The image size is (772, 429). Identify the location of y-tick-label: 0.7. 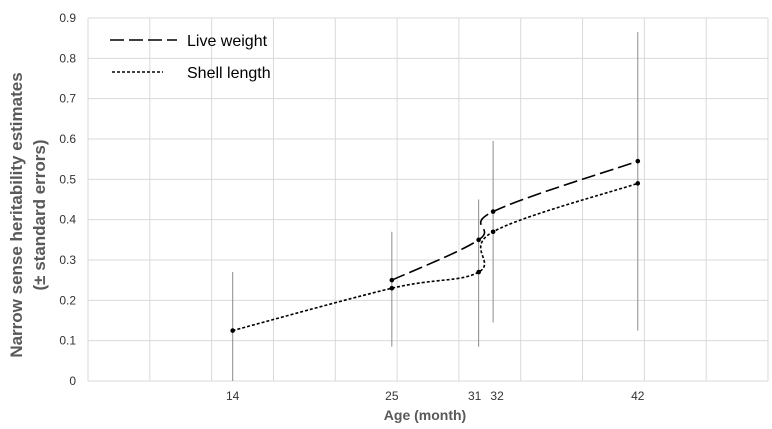
(67, 99).